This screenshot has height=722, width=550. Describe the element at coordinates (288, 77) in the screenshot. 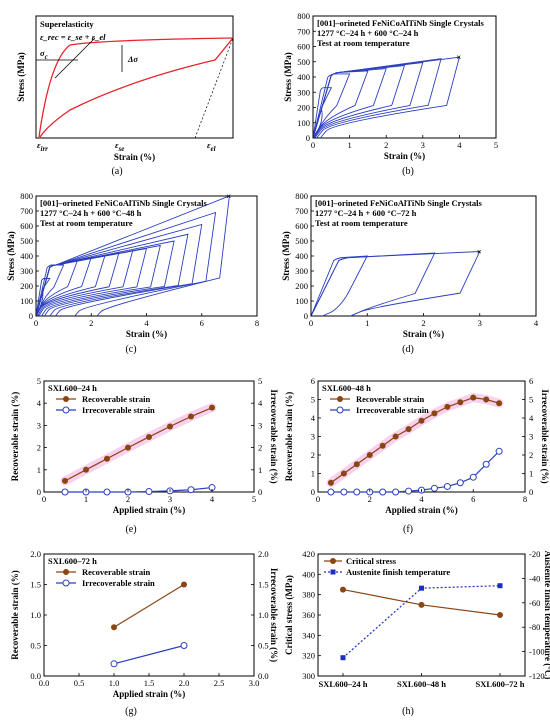

I see `panel-b-ylabel: Stress (MPa)` at that location.